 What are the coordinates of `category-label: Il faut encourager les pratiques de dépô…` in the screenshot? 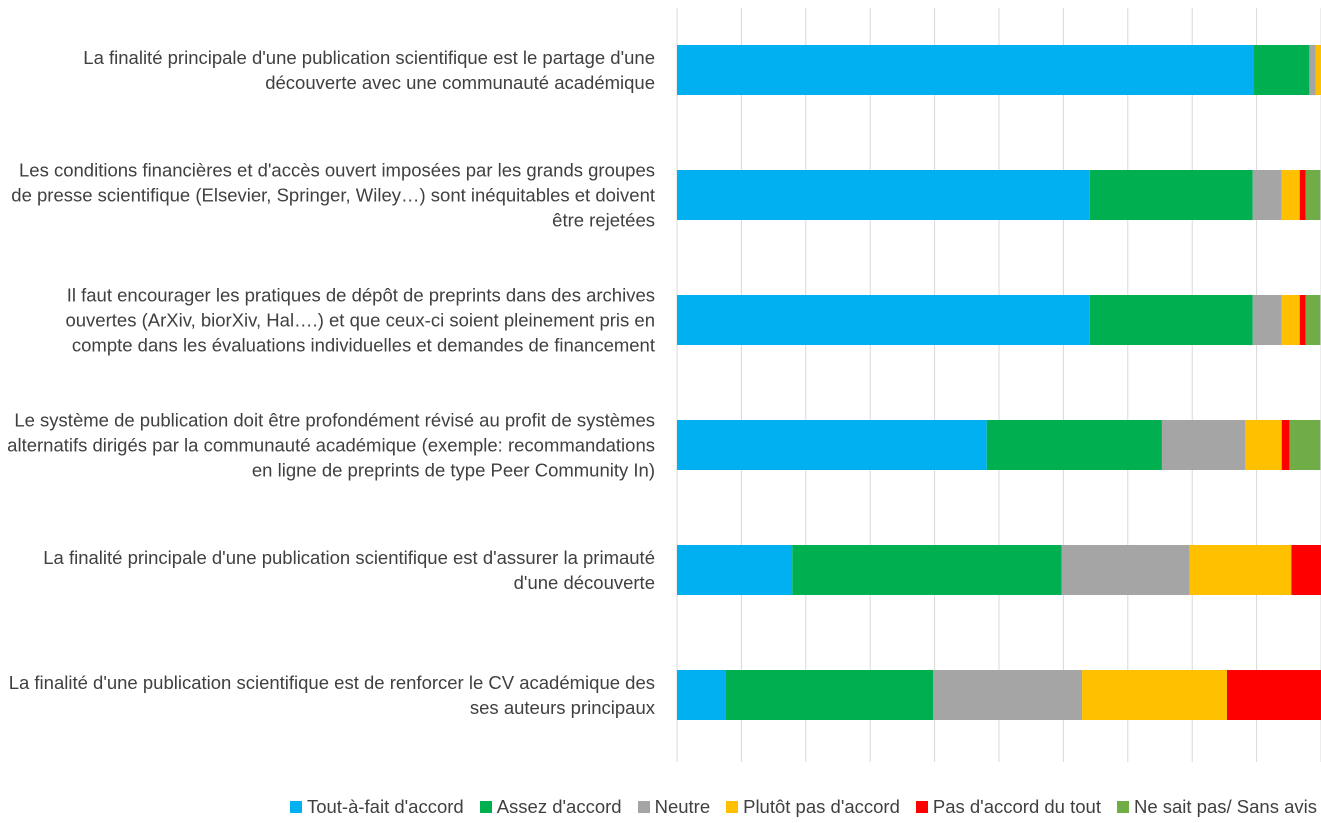 It's located at (360, 320).